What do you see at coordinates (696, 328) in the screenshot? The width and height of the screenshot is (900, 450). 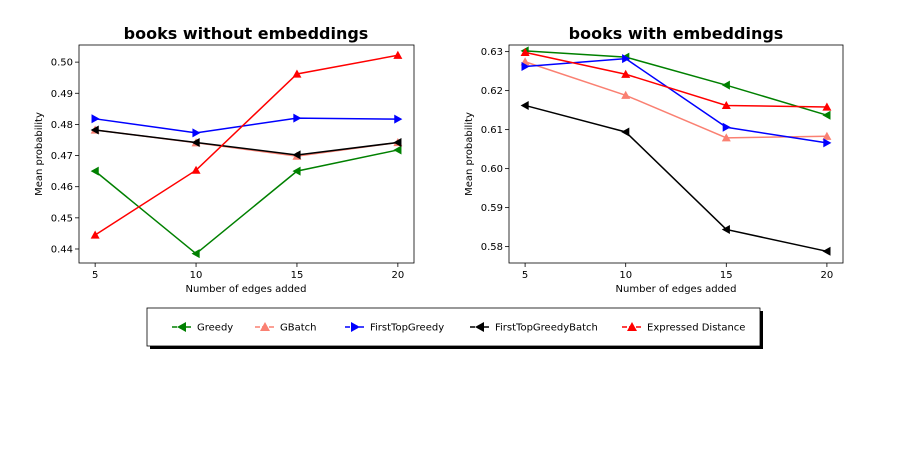 I see `legend-label-expressed-distance: Expressed Distance` at bounding box center [696, 328].